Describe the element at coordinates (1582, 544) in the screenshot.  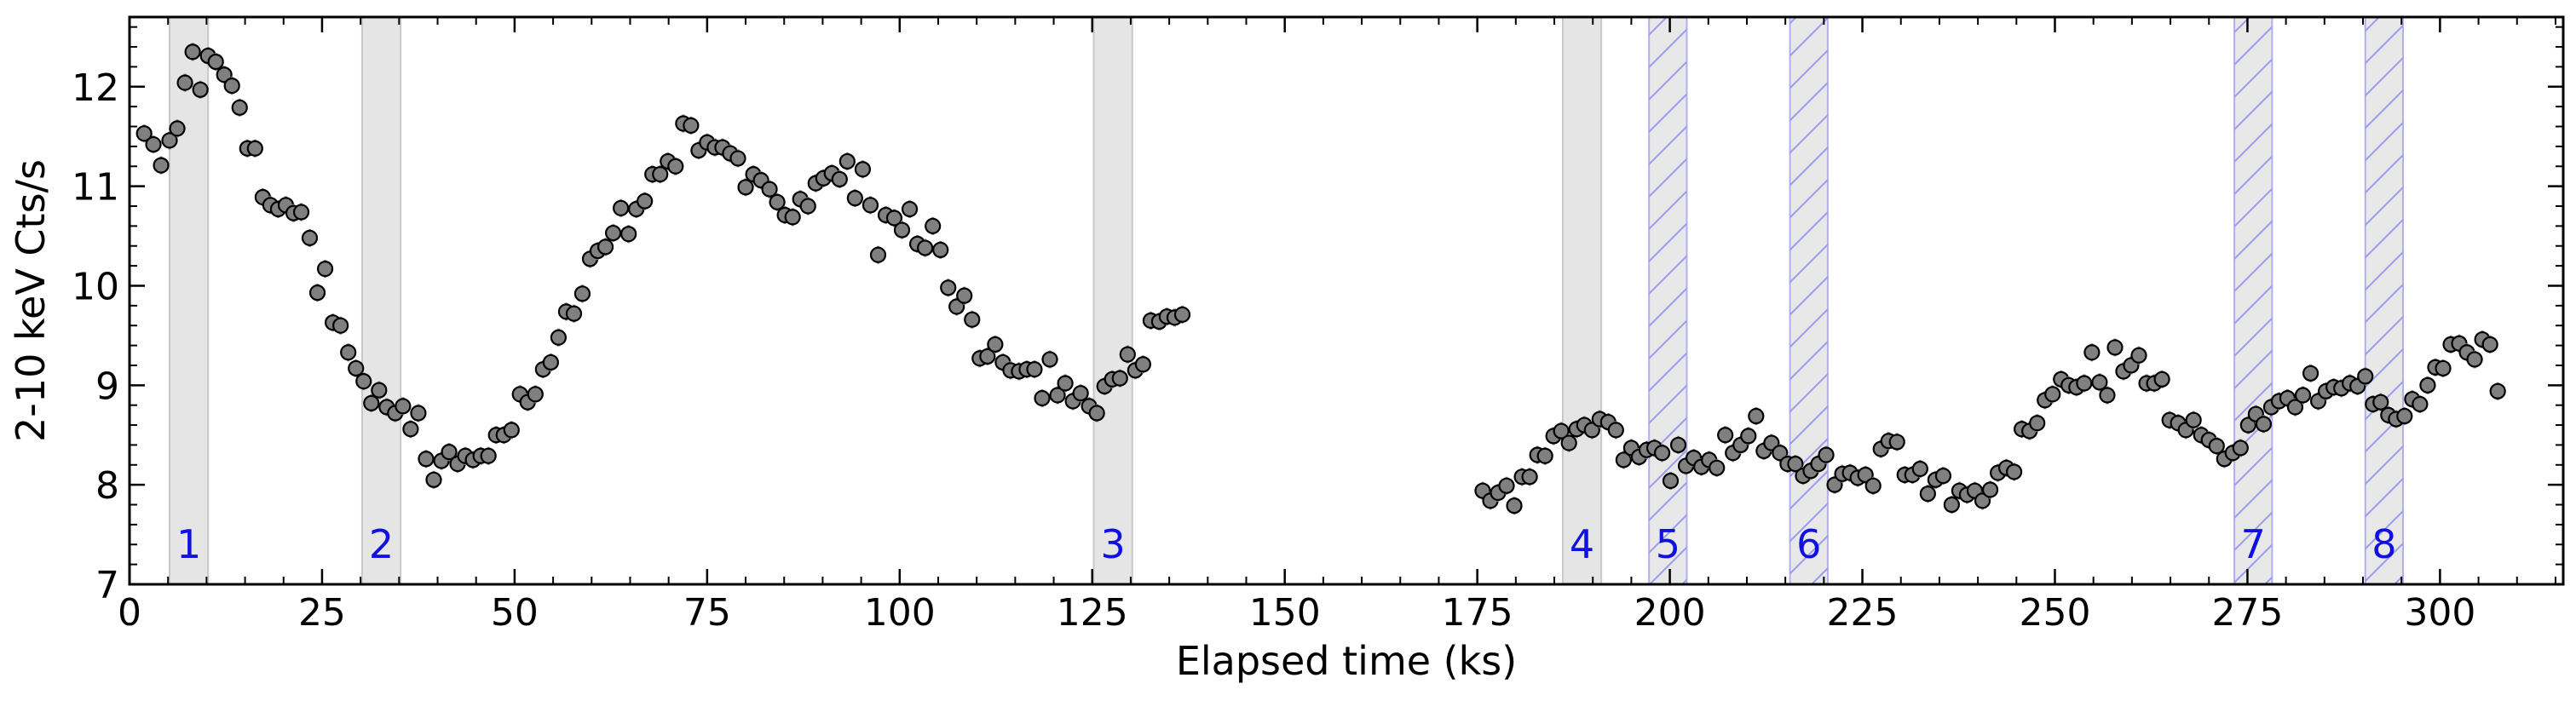
I see `interval-label-4: 4` at that location.